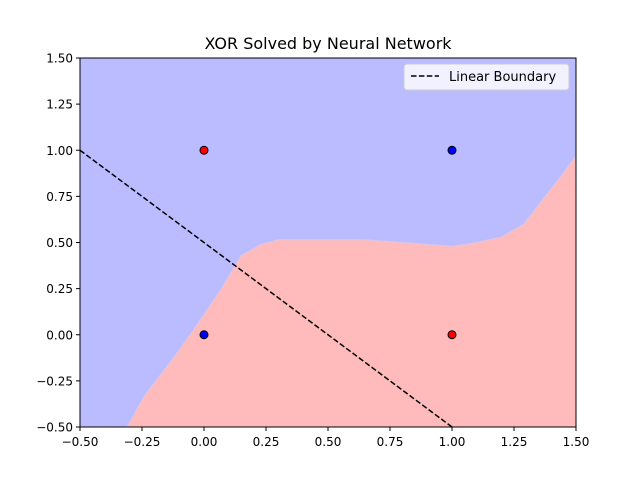 This screenshot has height=484, width=640. I want to click on x-tick-label-2: 0.00, so click(204, 442).